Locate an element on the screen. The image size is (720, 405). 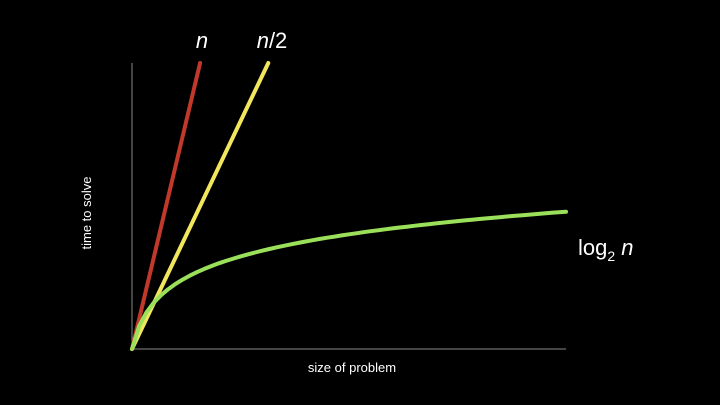
series-label-1: n/2 is located at coordinates (272, 40).